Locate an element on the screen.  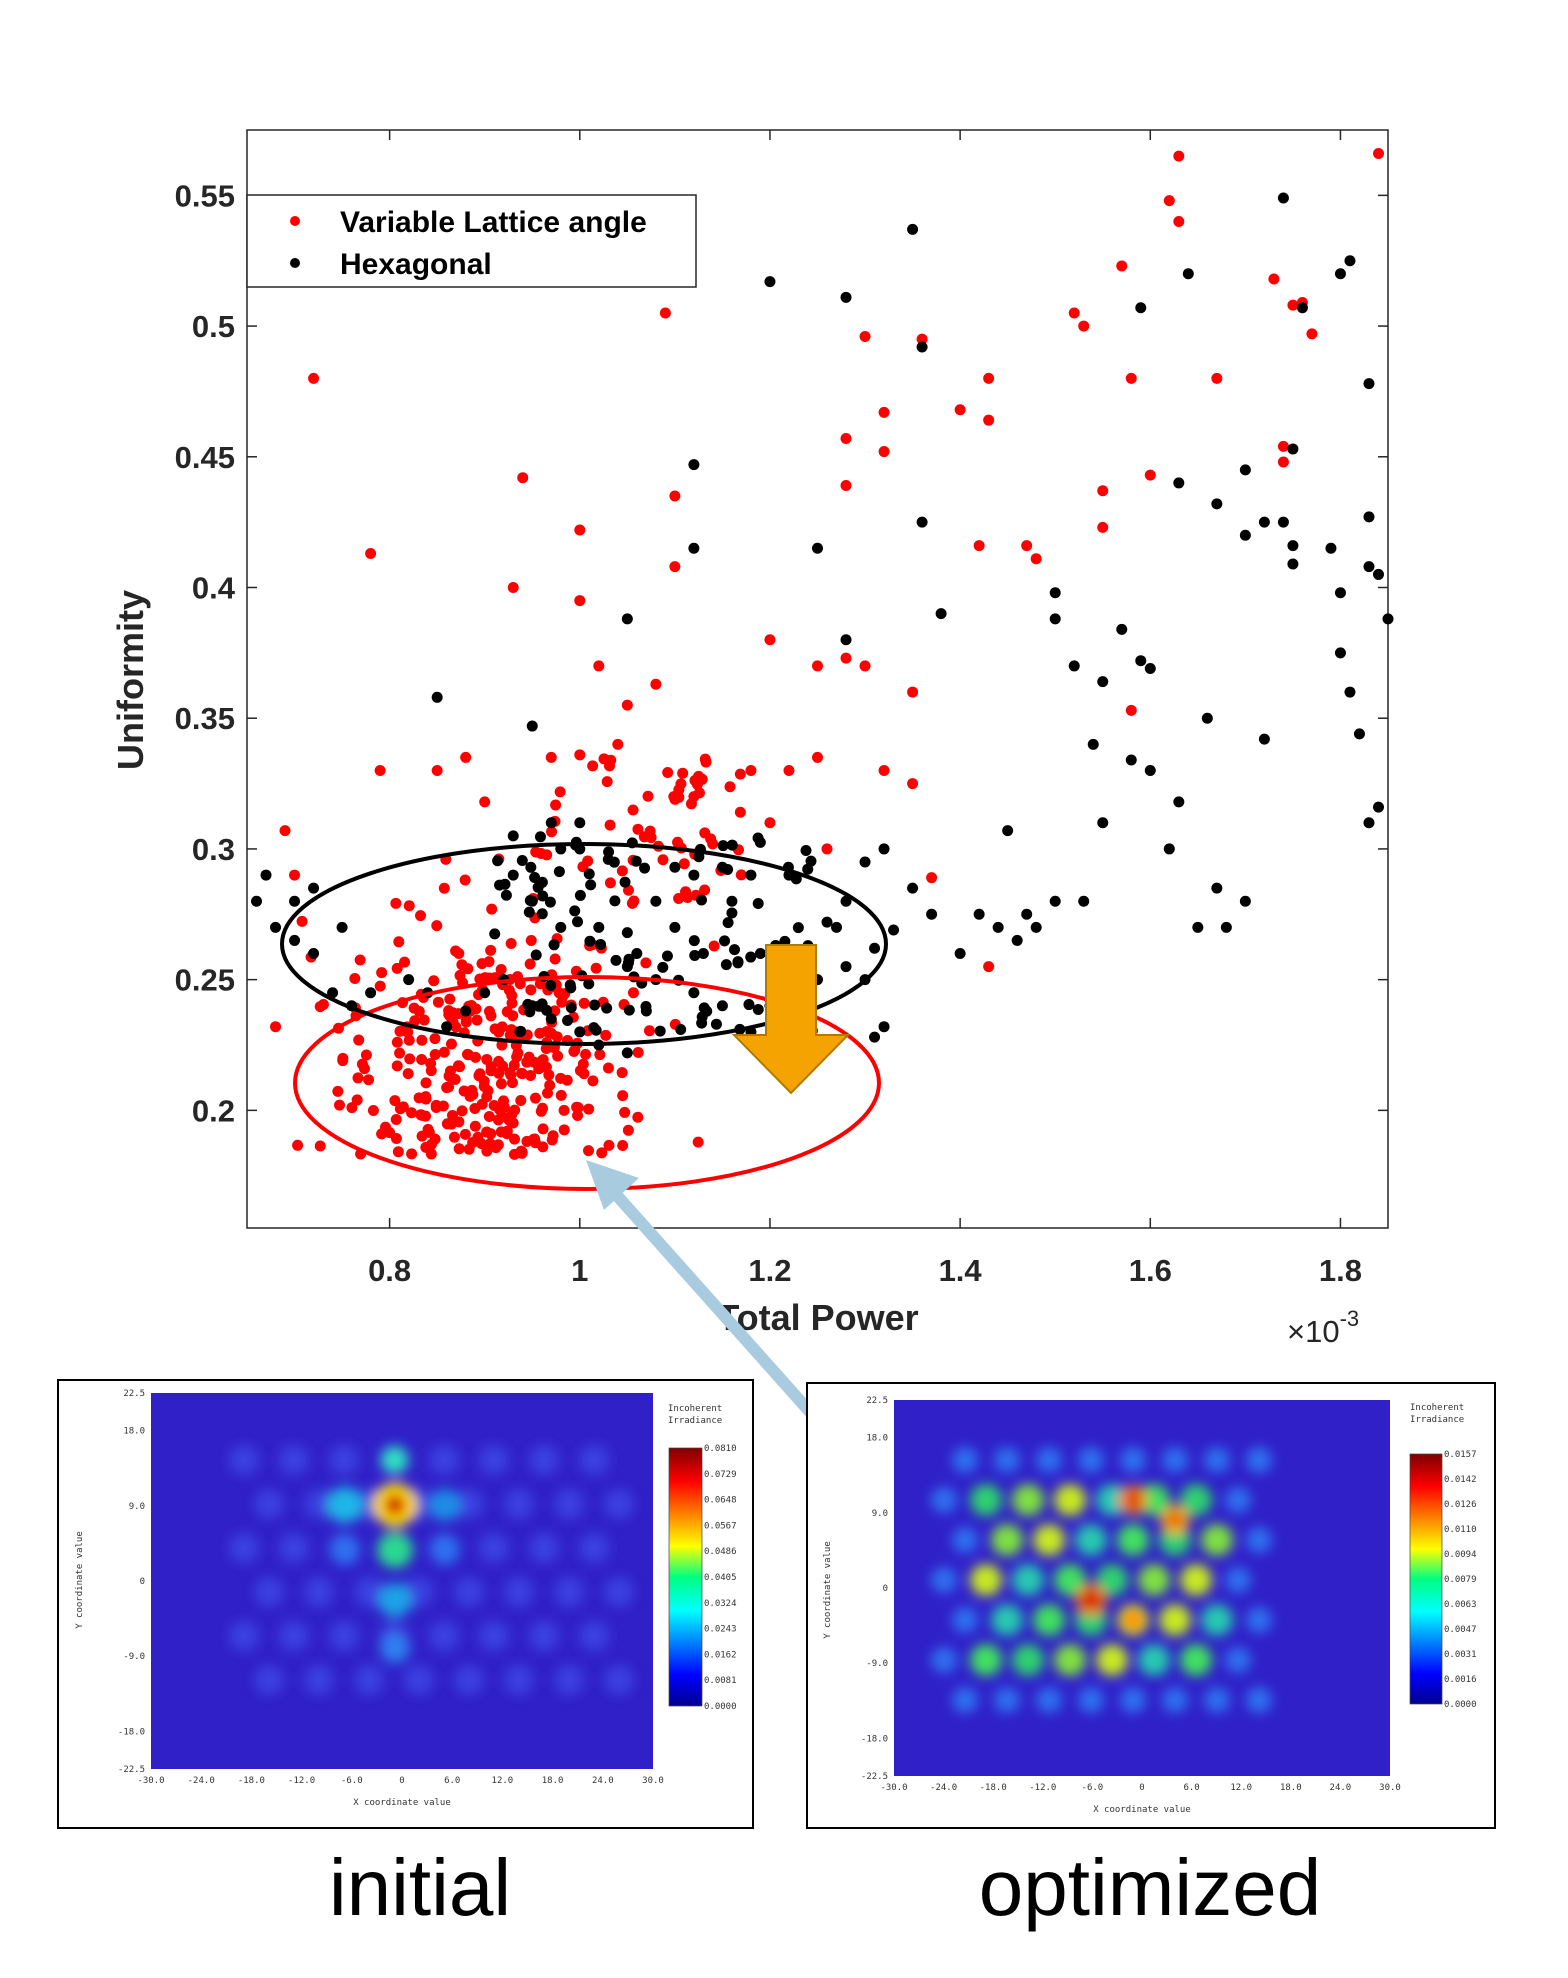
inset-y-tick-label: 22.5 is located at coordinates (877, 1401).